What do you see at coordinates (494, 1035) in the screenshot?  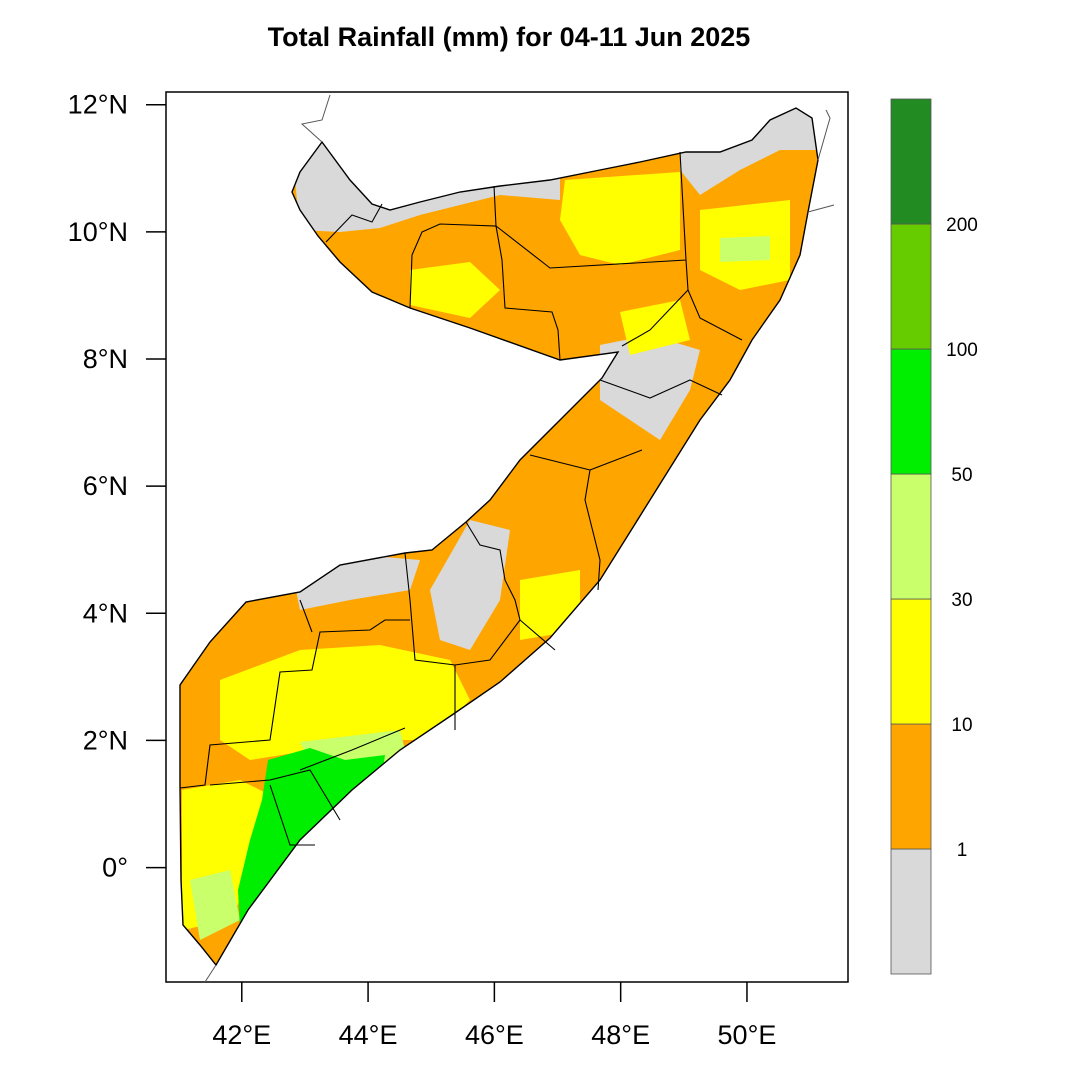 I see `lon-tick-label: 46°E` at bounding box center [494, 1035].